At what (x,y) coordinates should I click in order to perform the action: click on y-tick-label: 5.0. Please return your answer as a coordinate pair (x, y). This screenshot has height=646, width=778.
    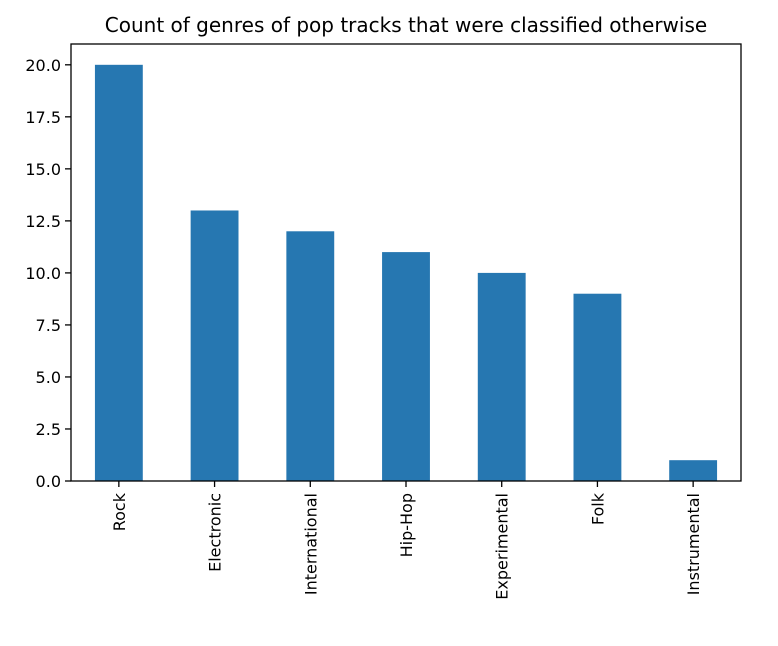
    Looking at the image, I should click on (48, 377).